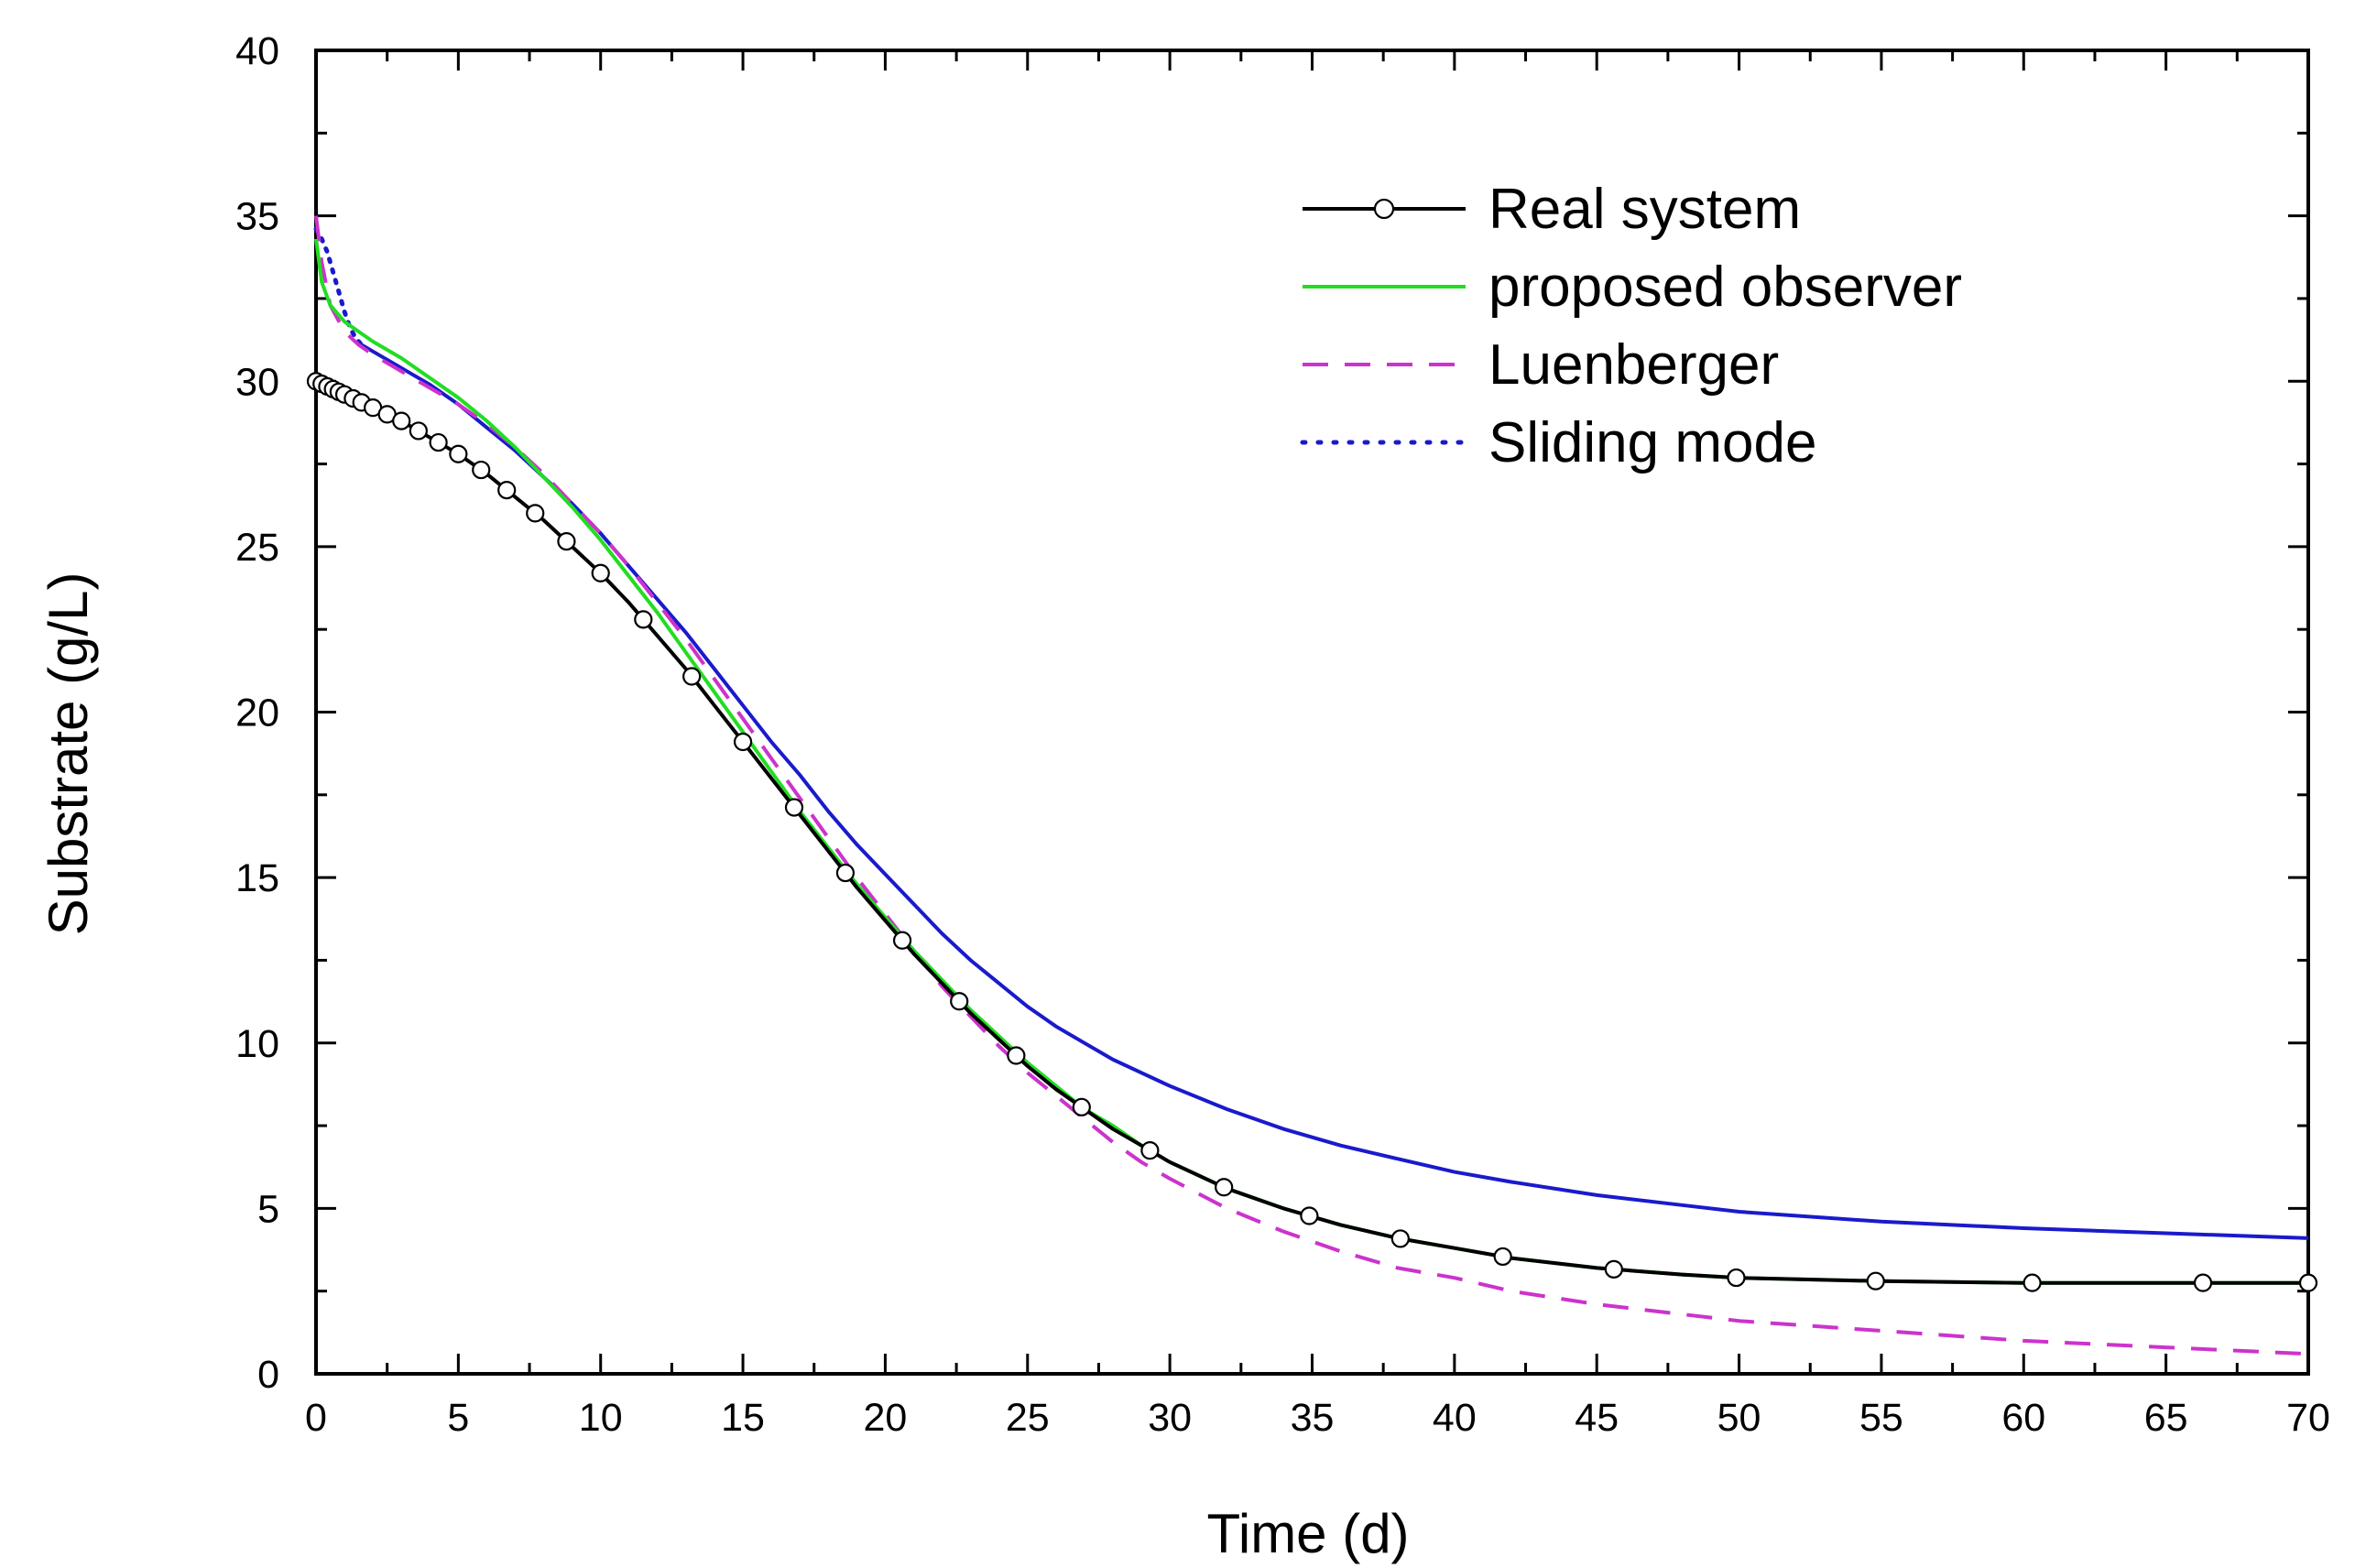 The image size is (2355, 1568). What do you see at coordinates (1307, 1533) in the screenshot?
I see `x-axis-title: Time (d)` at bounding box center [1307, 1533].